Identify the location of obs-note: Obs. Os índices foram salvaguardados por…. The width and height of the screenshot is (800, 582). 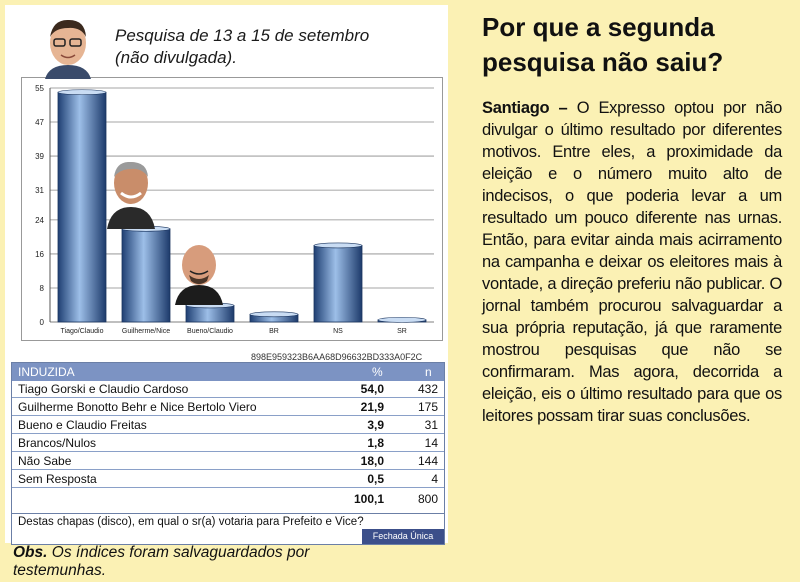
(163, 562).